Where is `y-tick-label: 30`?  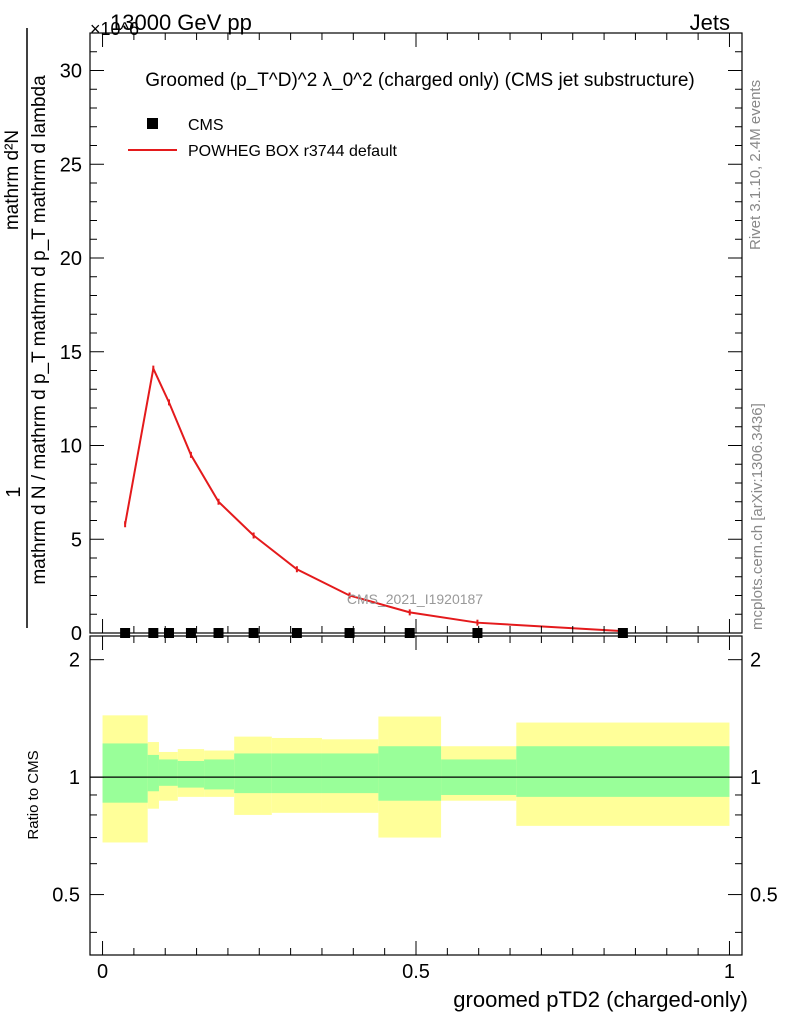 y-tick-label: 30 is located at coordinates (71, 72).